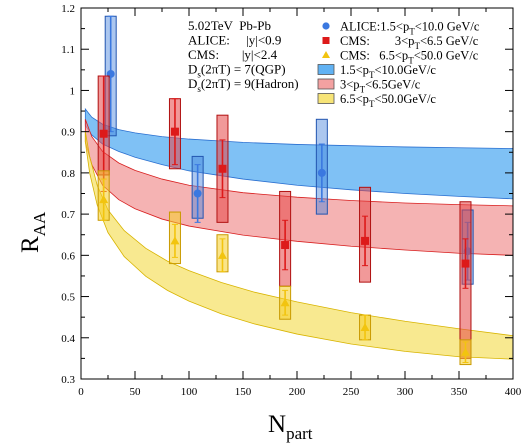  What do you see at coordinates (68, 298) in the screenshot?
I see `y-tick-label: 0.5` at bounding box center [68, 298].